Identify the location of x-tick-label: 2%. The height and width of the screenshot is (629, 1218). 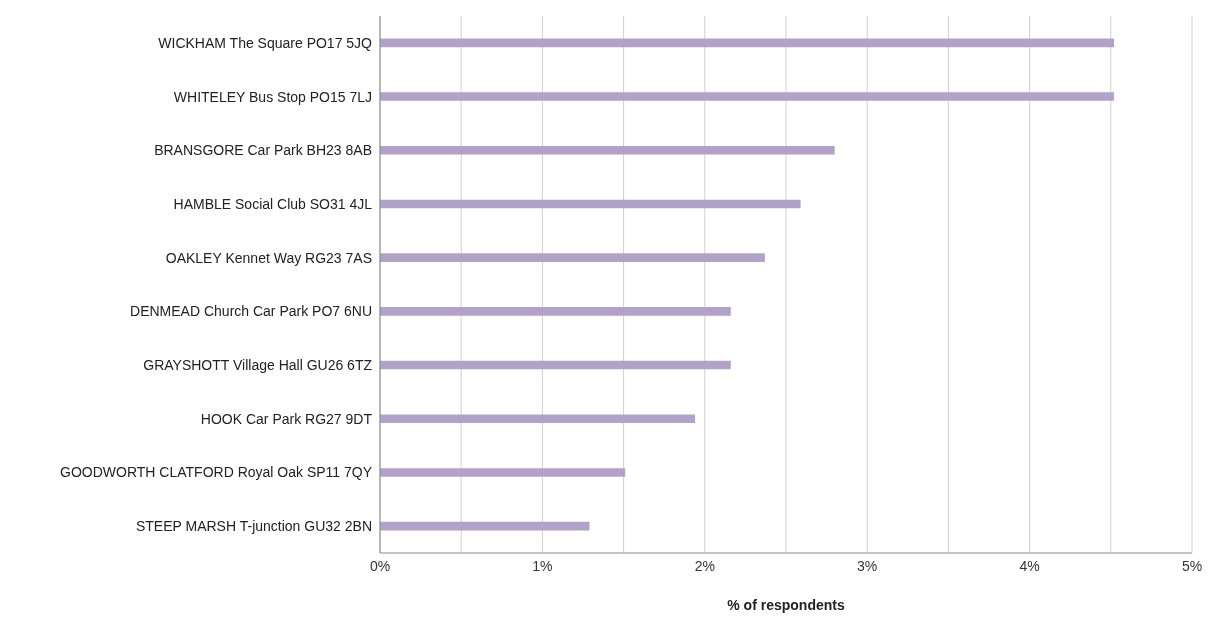
(704, 565).